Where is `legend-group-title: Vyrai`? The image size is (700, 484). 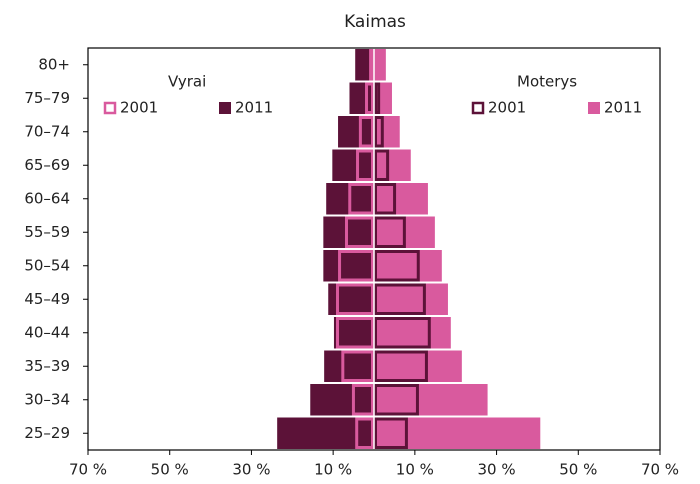
legend-group-title: Vyrai is located at coordinates (187, 82).